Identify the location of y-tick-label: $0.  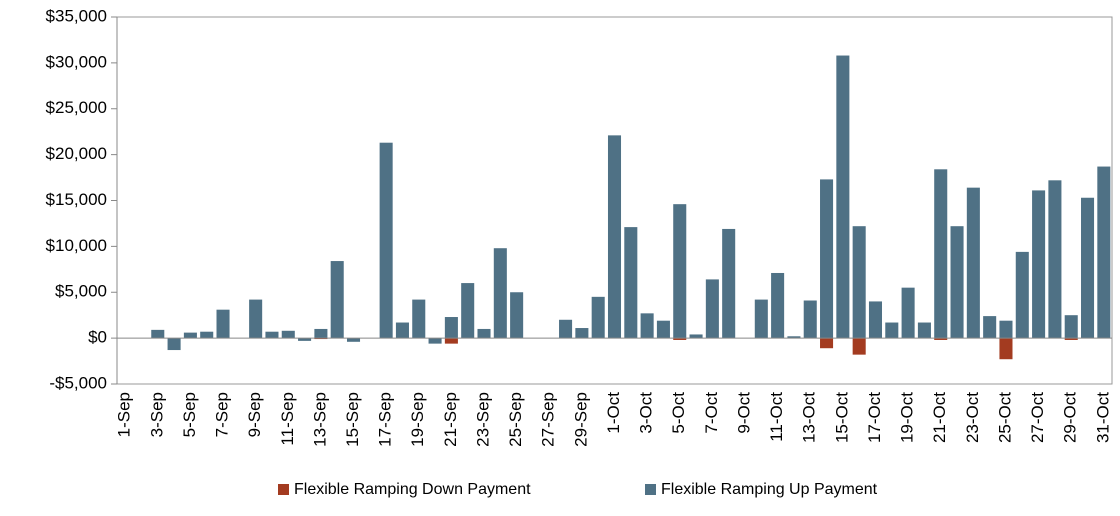
(97, 337).